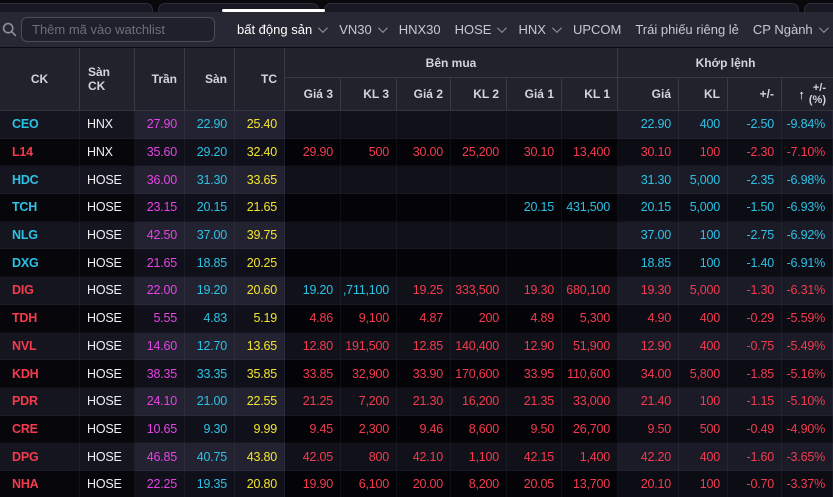 This screenshot has height=497, width=833. What do you see at coordinates (107, 125) in the screenshot?
I see `exchange-cell: HNX` at bounding box center [107, 125].